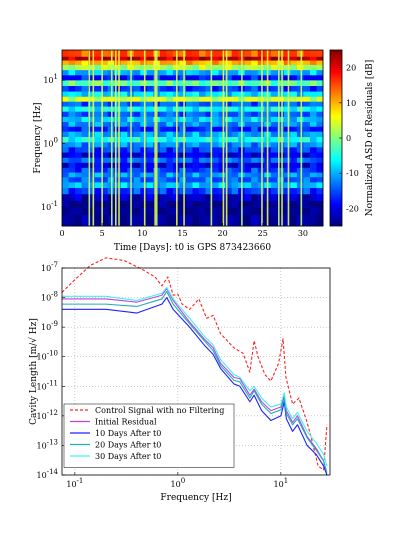  What do you see at coordinates (47, 385) in the screenshot?
I see `line-chart-y-tick-label: 10-11` at bounding box center [47, 385].